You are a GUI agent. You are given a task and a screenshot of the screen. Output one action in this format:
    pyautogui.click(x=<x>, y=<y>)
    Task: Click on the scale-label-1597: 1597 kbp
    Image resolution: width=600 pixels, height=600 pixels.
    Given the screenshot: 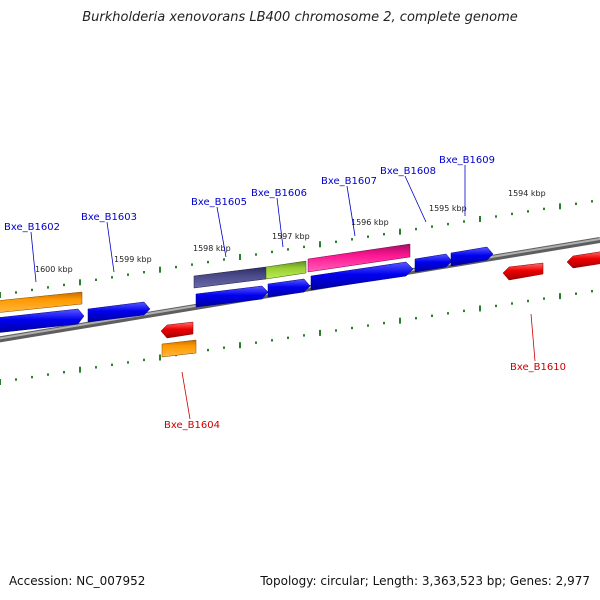 What is the action you would take?
    pyautogui.click(x=291, y=236)
    